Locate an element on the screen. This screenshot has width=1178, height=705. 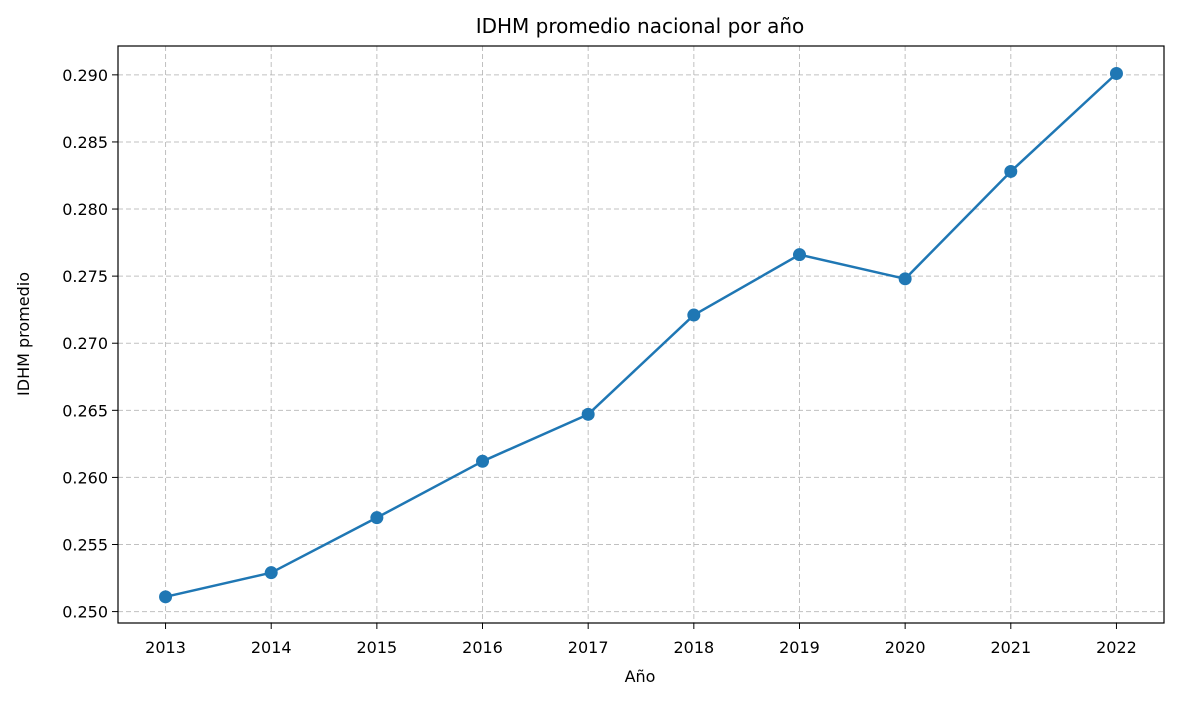
x-tick-label: 2017 is located at coordinates (588, 647).